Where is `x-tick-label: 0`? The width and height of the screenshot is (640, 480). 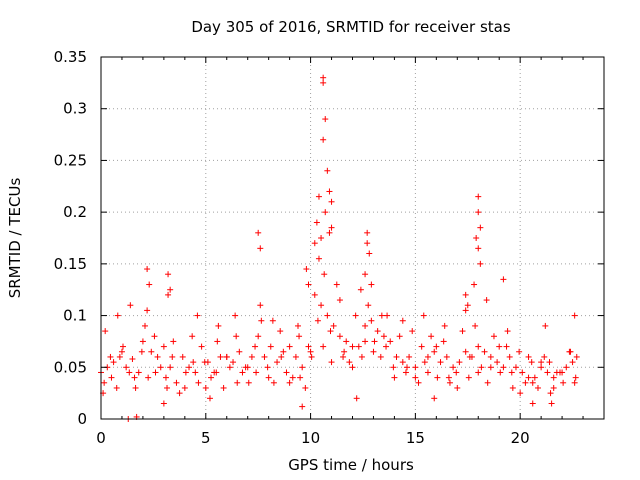 x-tick-label: 0 is located at coordinates (101, 438).